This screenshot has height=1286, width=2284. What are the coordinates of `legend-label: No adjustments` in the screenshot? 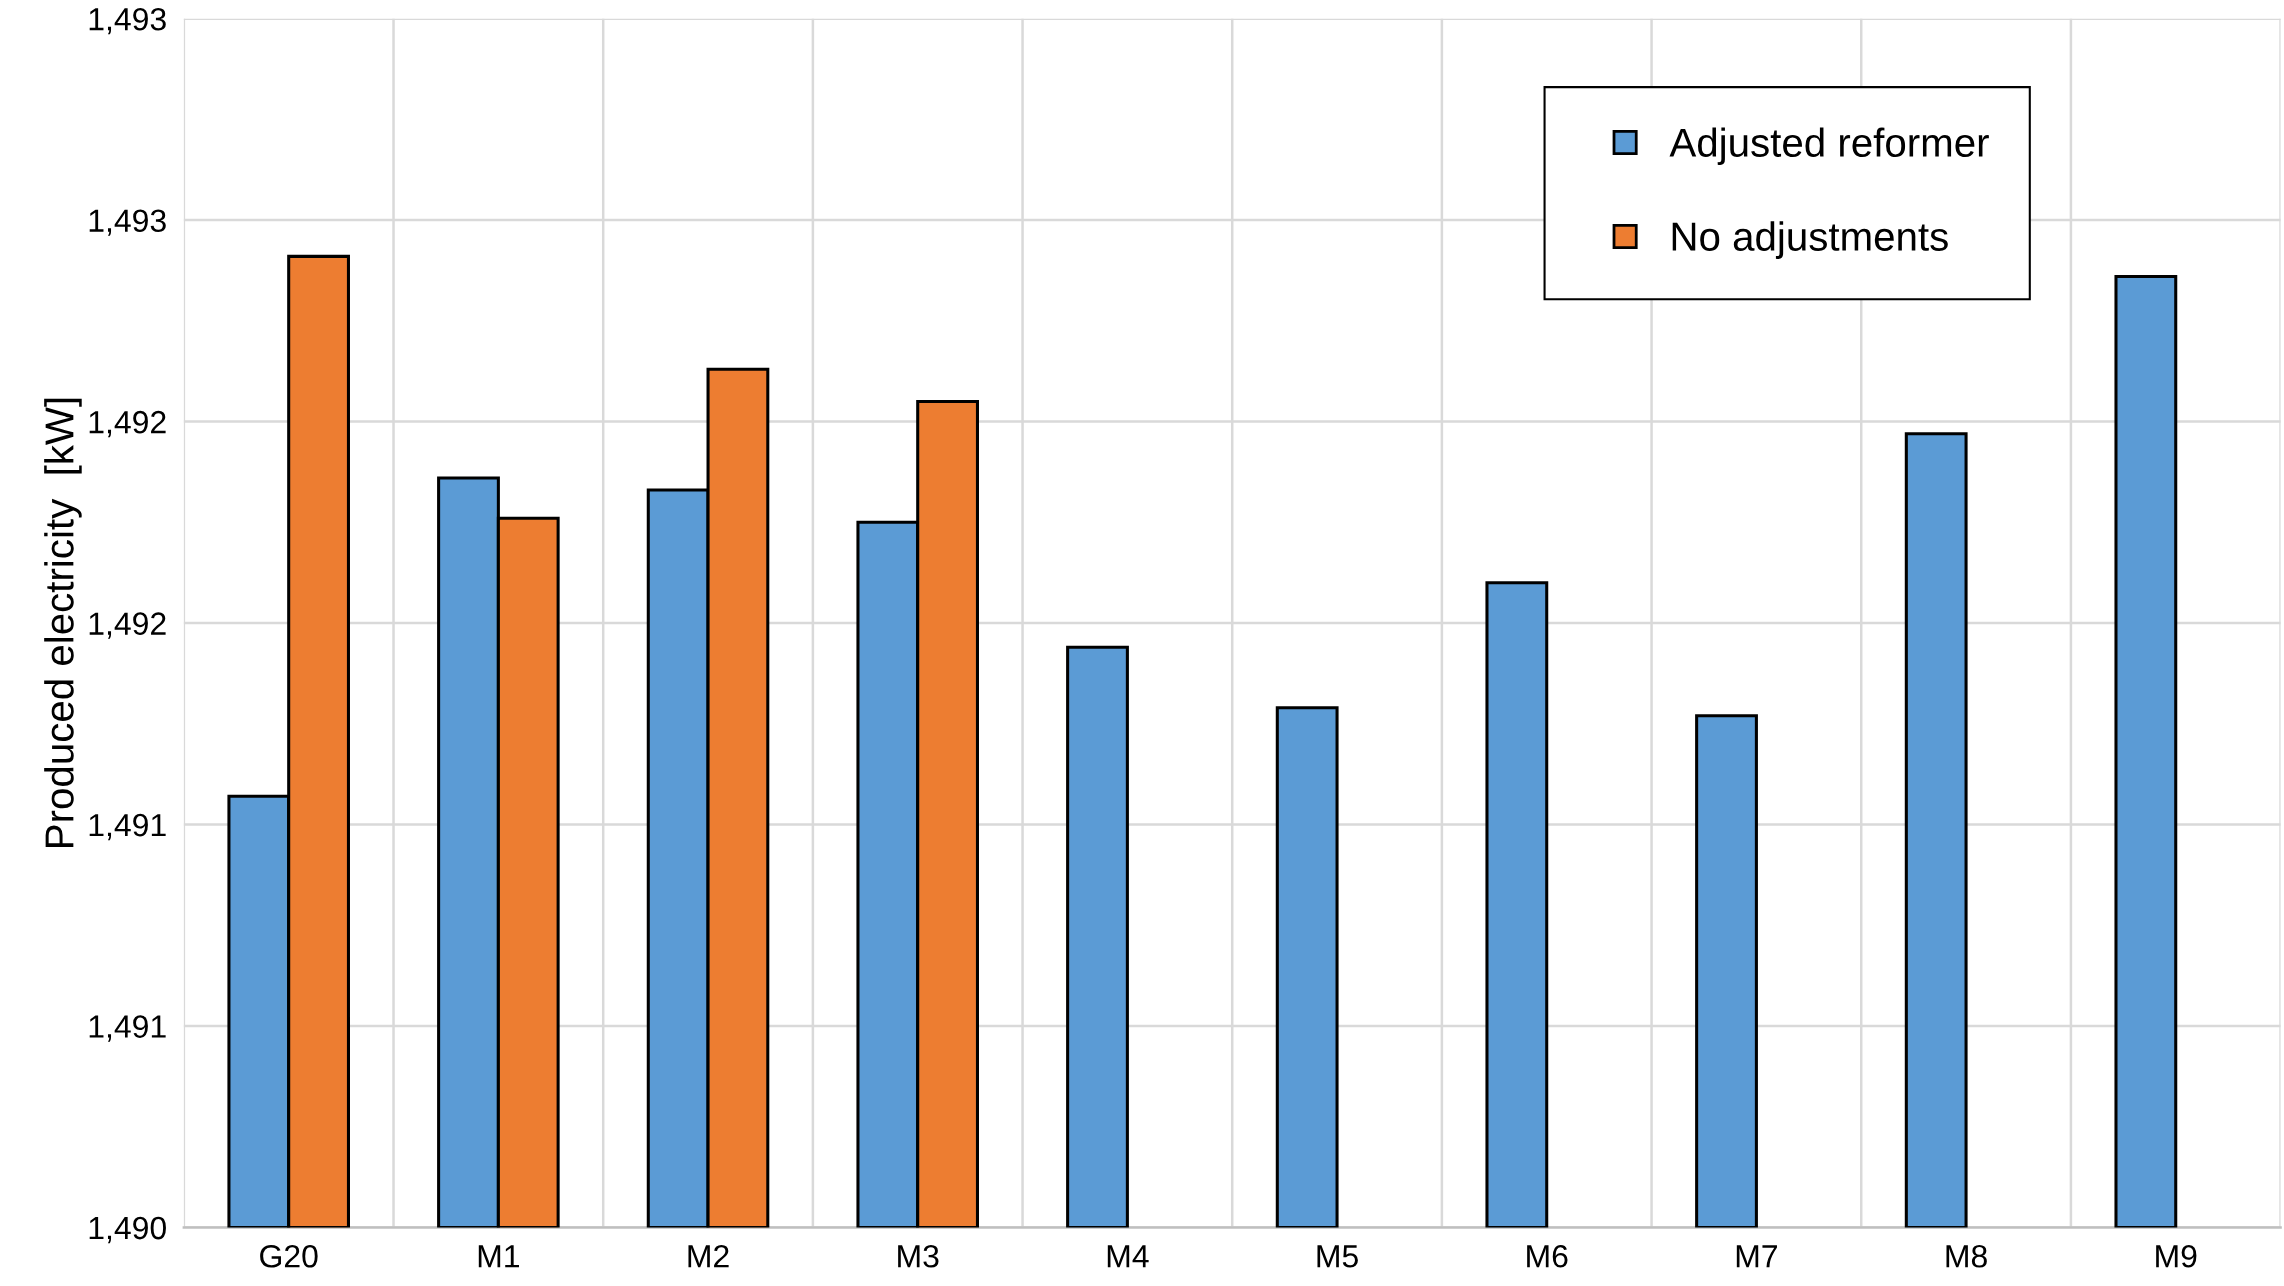 It's located at (1810, 240).